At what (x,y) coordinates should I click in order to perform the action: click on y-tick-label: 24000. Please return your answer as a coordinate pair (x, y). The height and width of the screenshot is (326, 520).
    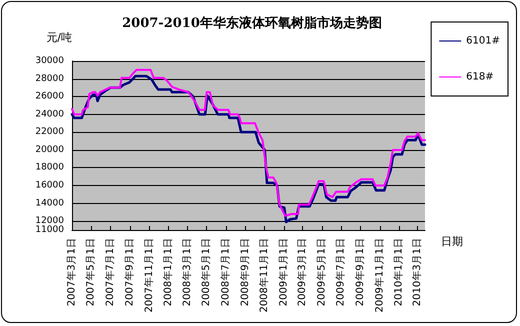
    Looking at the image, I should click on (49, 114).